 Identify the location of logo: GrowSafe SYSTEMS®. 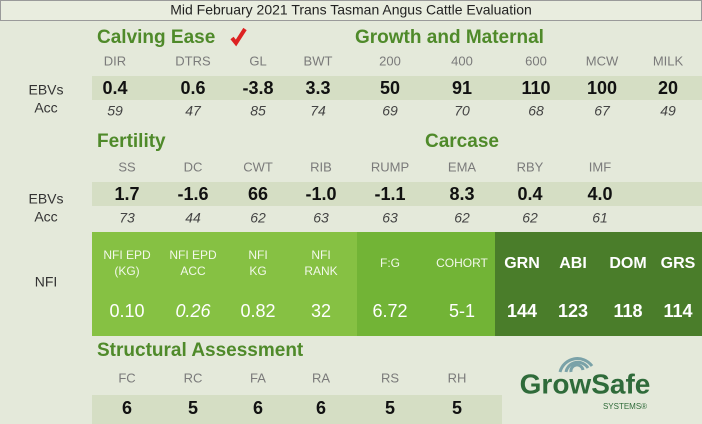
(585, 384).